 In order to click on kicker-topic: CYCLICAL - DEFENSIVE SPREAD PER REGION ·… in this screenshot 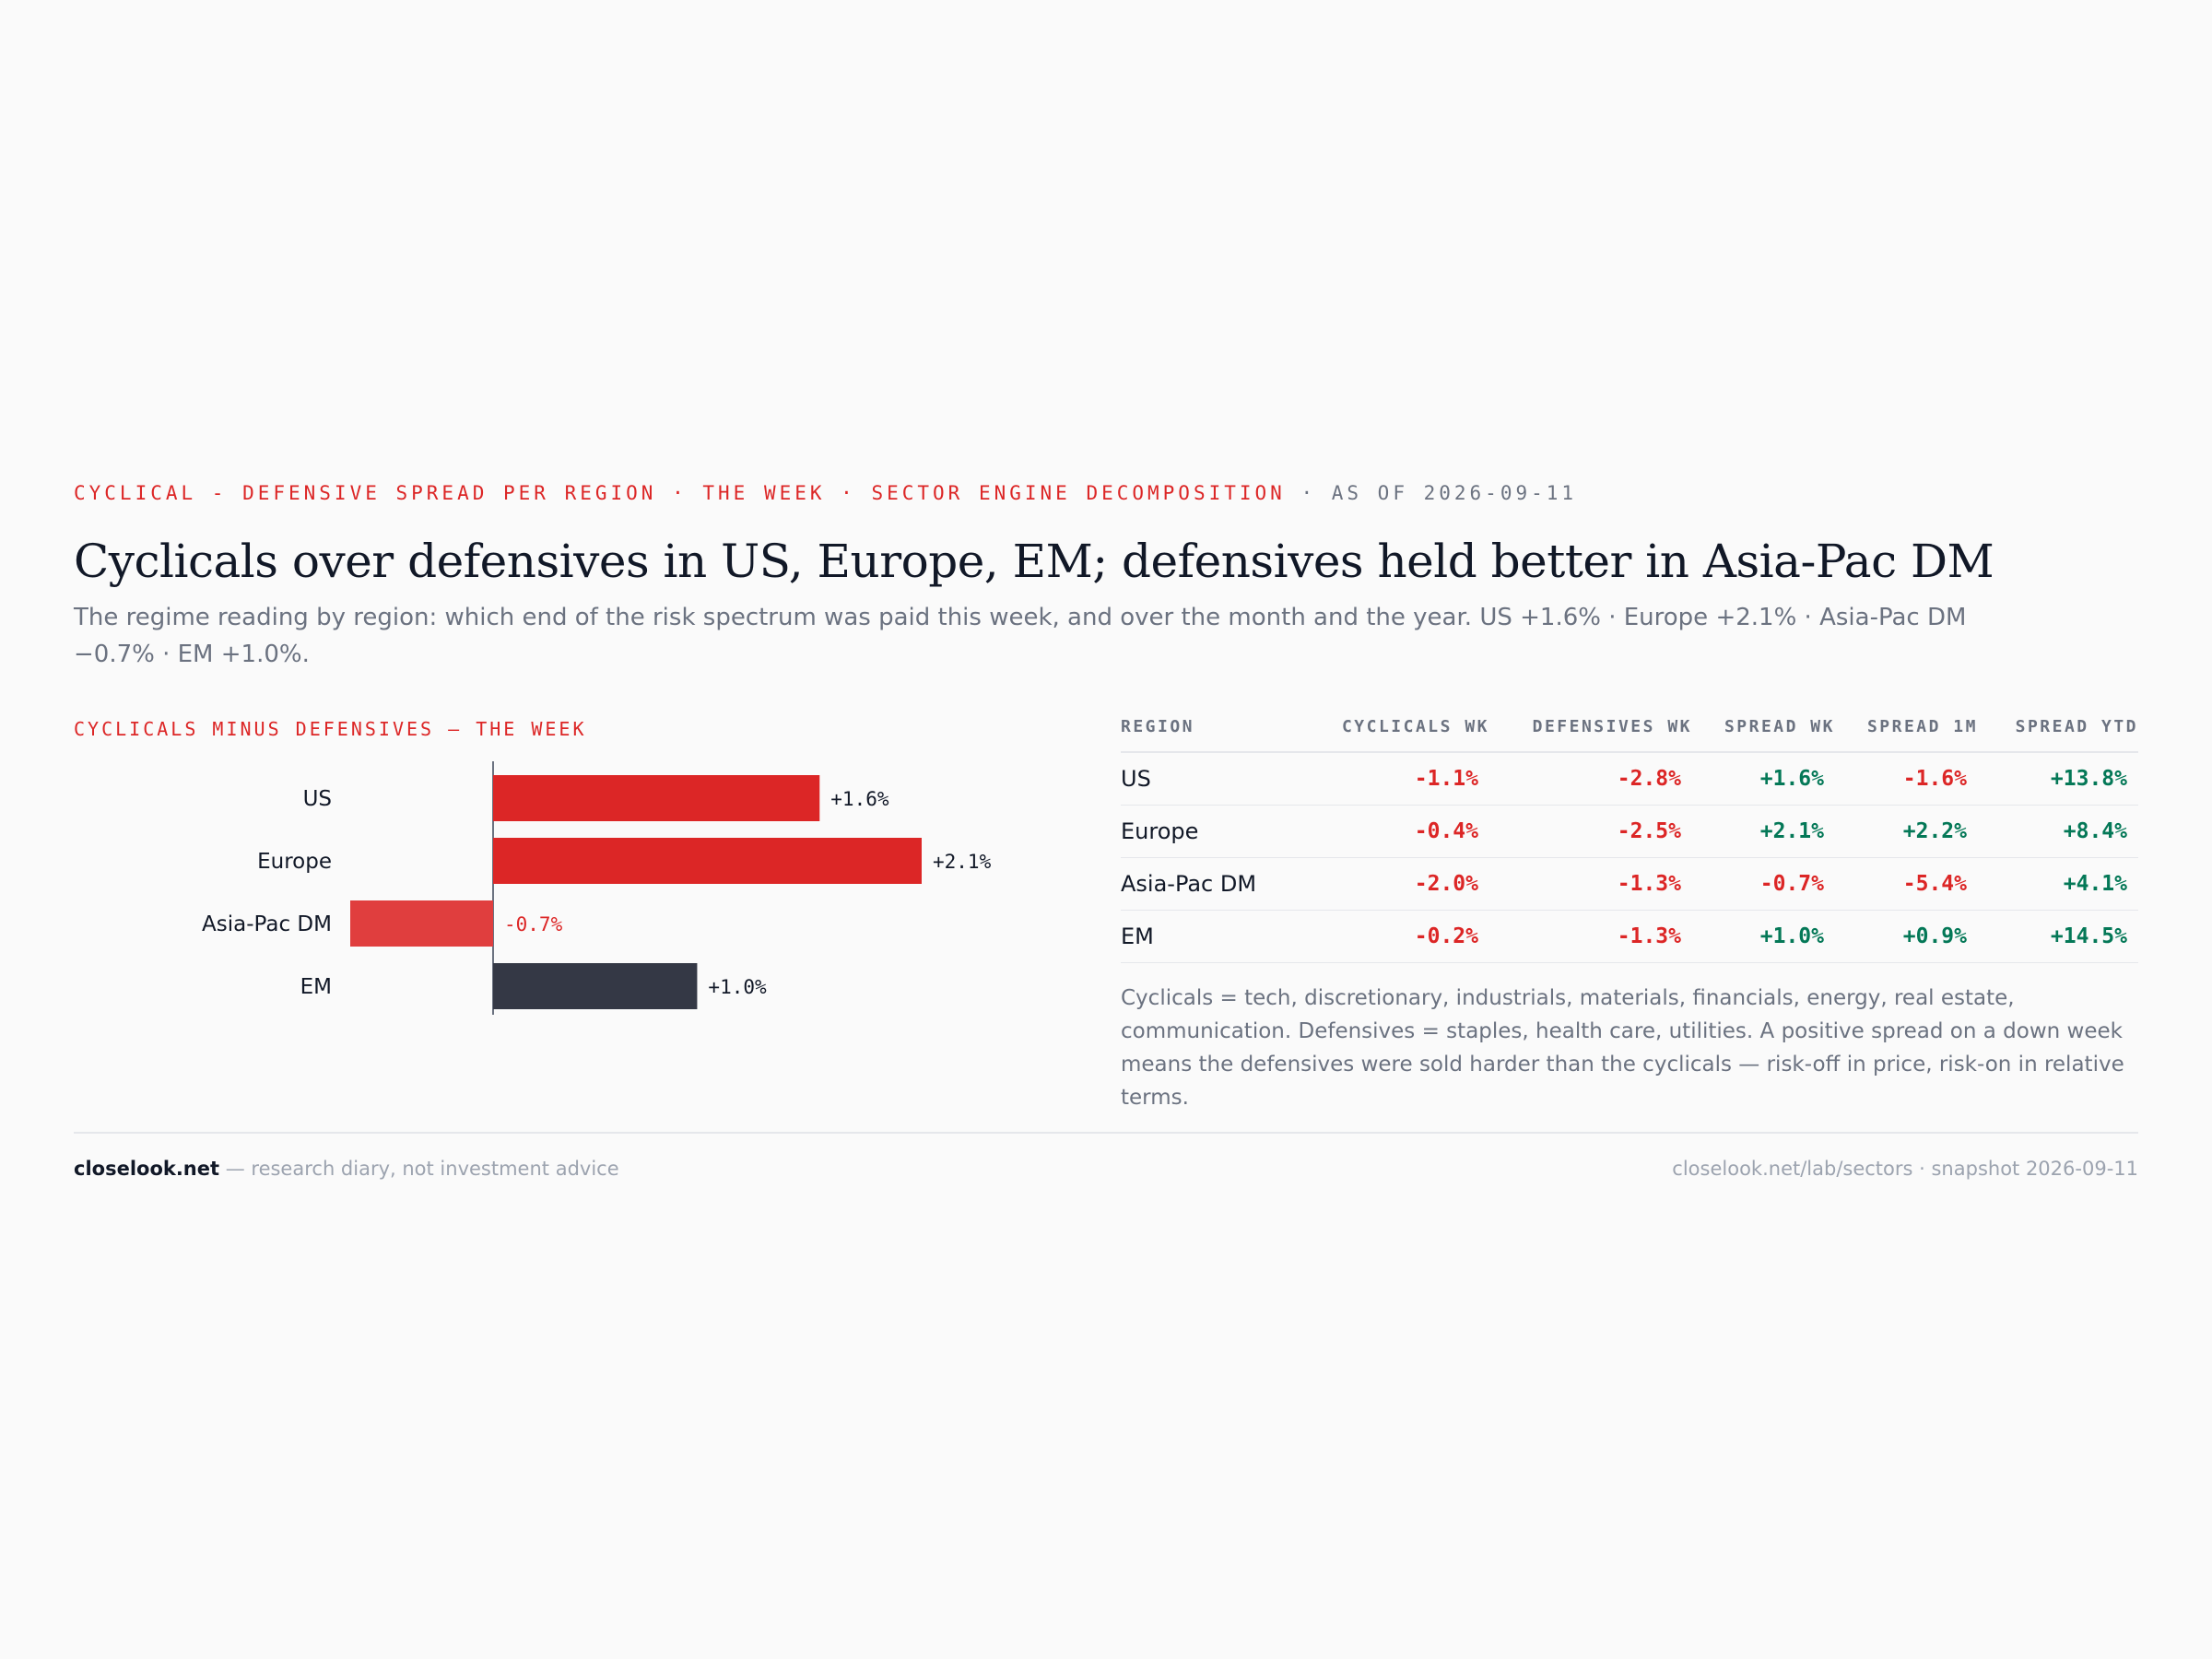, I will do `click(680, 493)`.